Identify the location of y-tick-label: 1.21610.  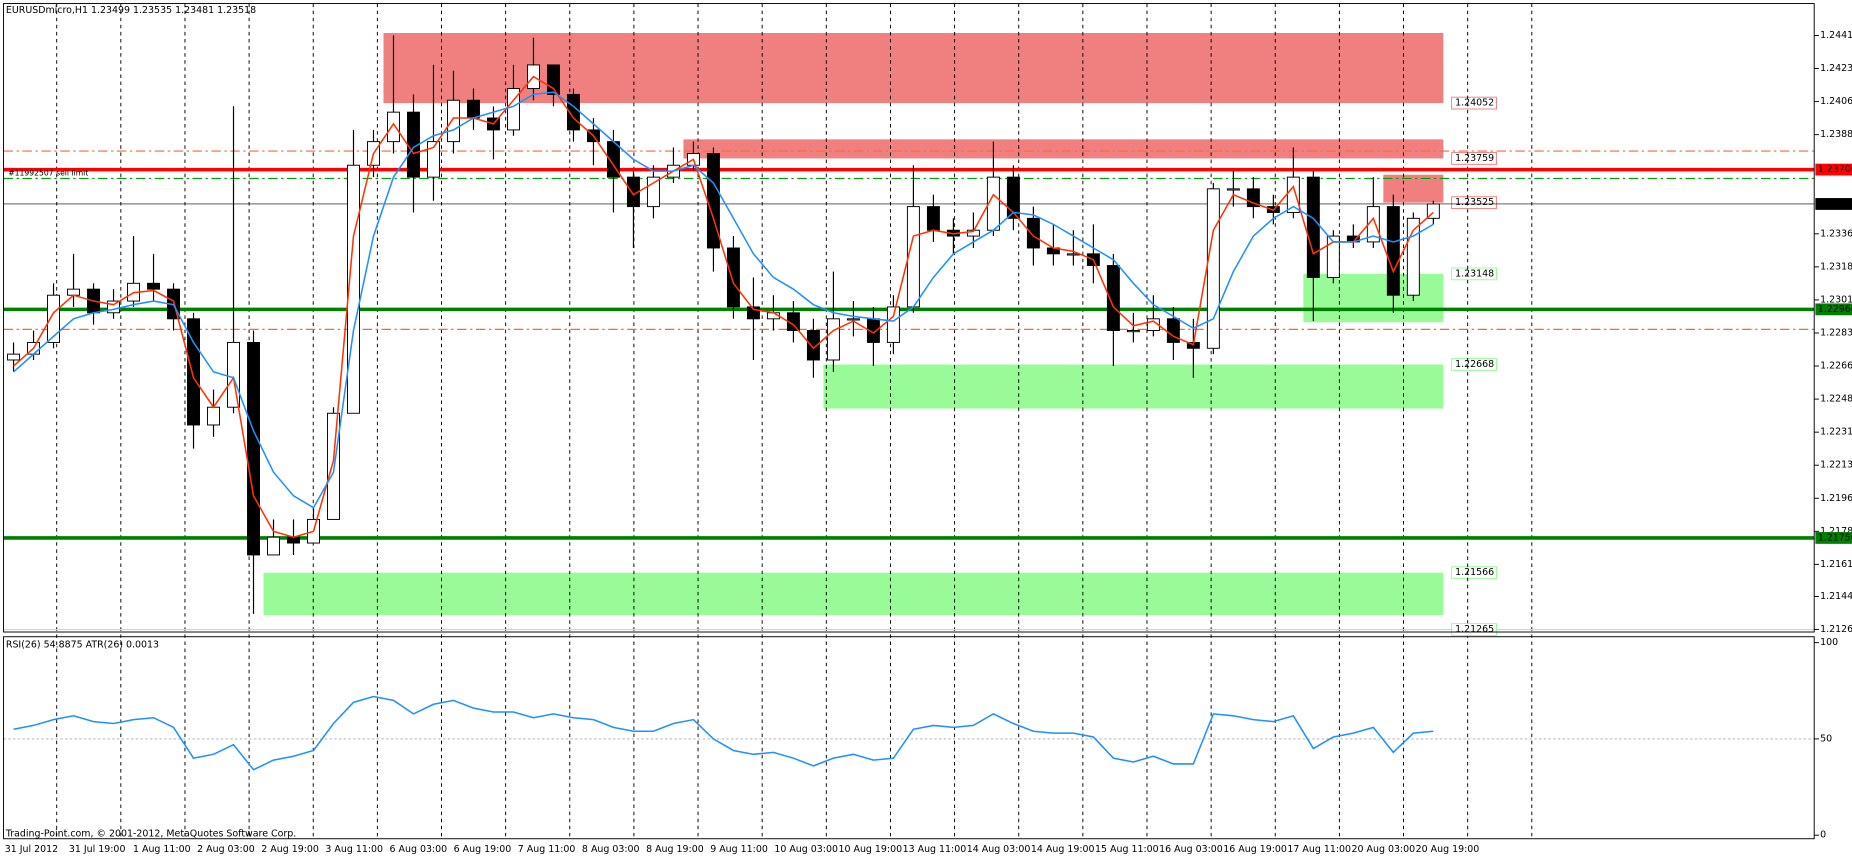
(1836, 564).